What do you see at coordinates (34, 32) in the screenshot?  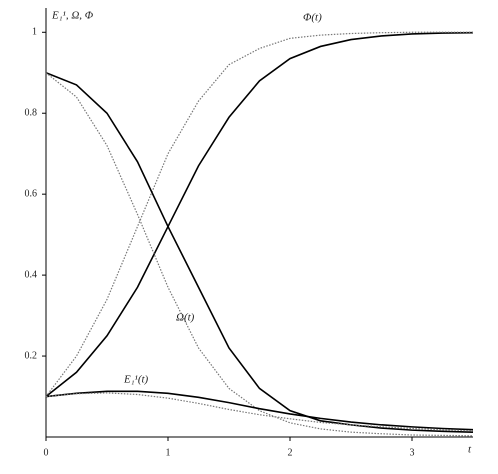 I see `y-tick-label: 1` at bounding box center [34, 32].